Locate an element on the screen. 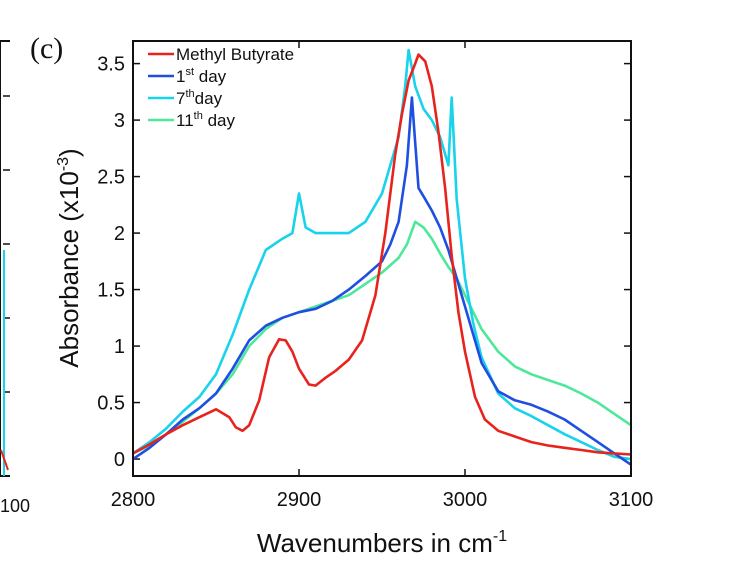 Image resolution: width=731 pixels, height=576 pixels. legend-label: 1st day is located at coordinates (201, 76).